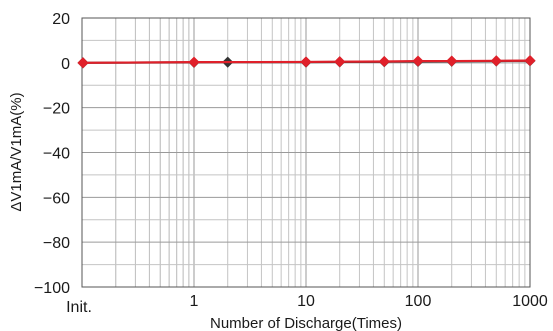 This screenshot has height=331, width=553. I want to click on series, so click(306, 62).